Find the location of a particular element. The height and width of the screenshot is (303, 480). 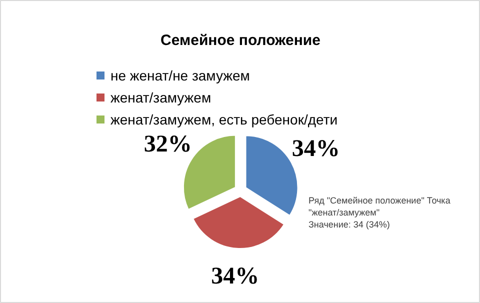

chart-title: Семейное положение is located at coordinates (240, 40).